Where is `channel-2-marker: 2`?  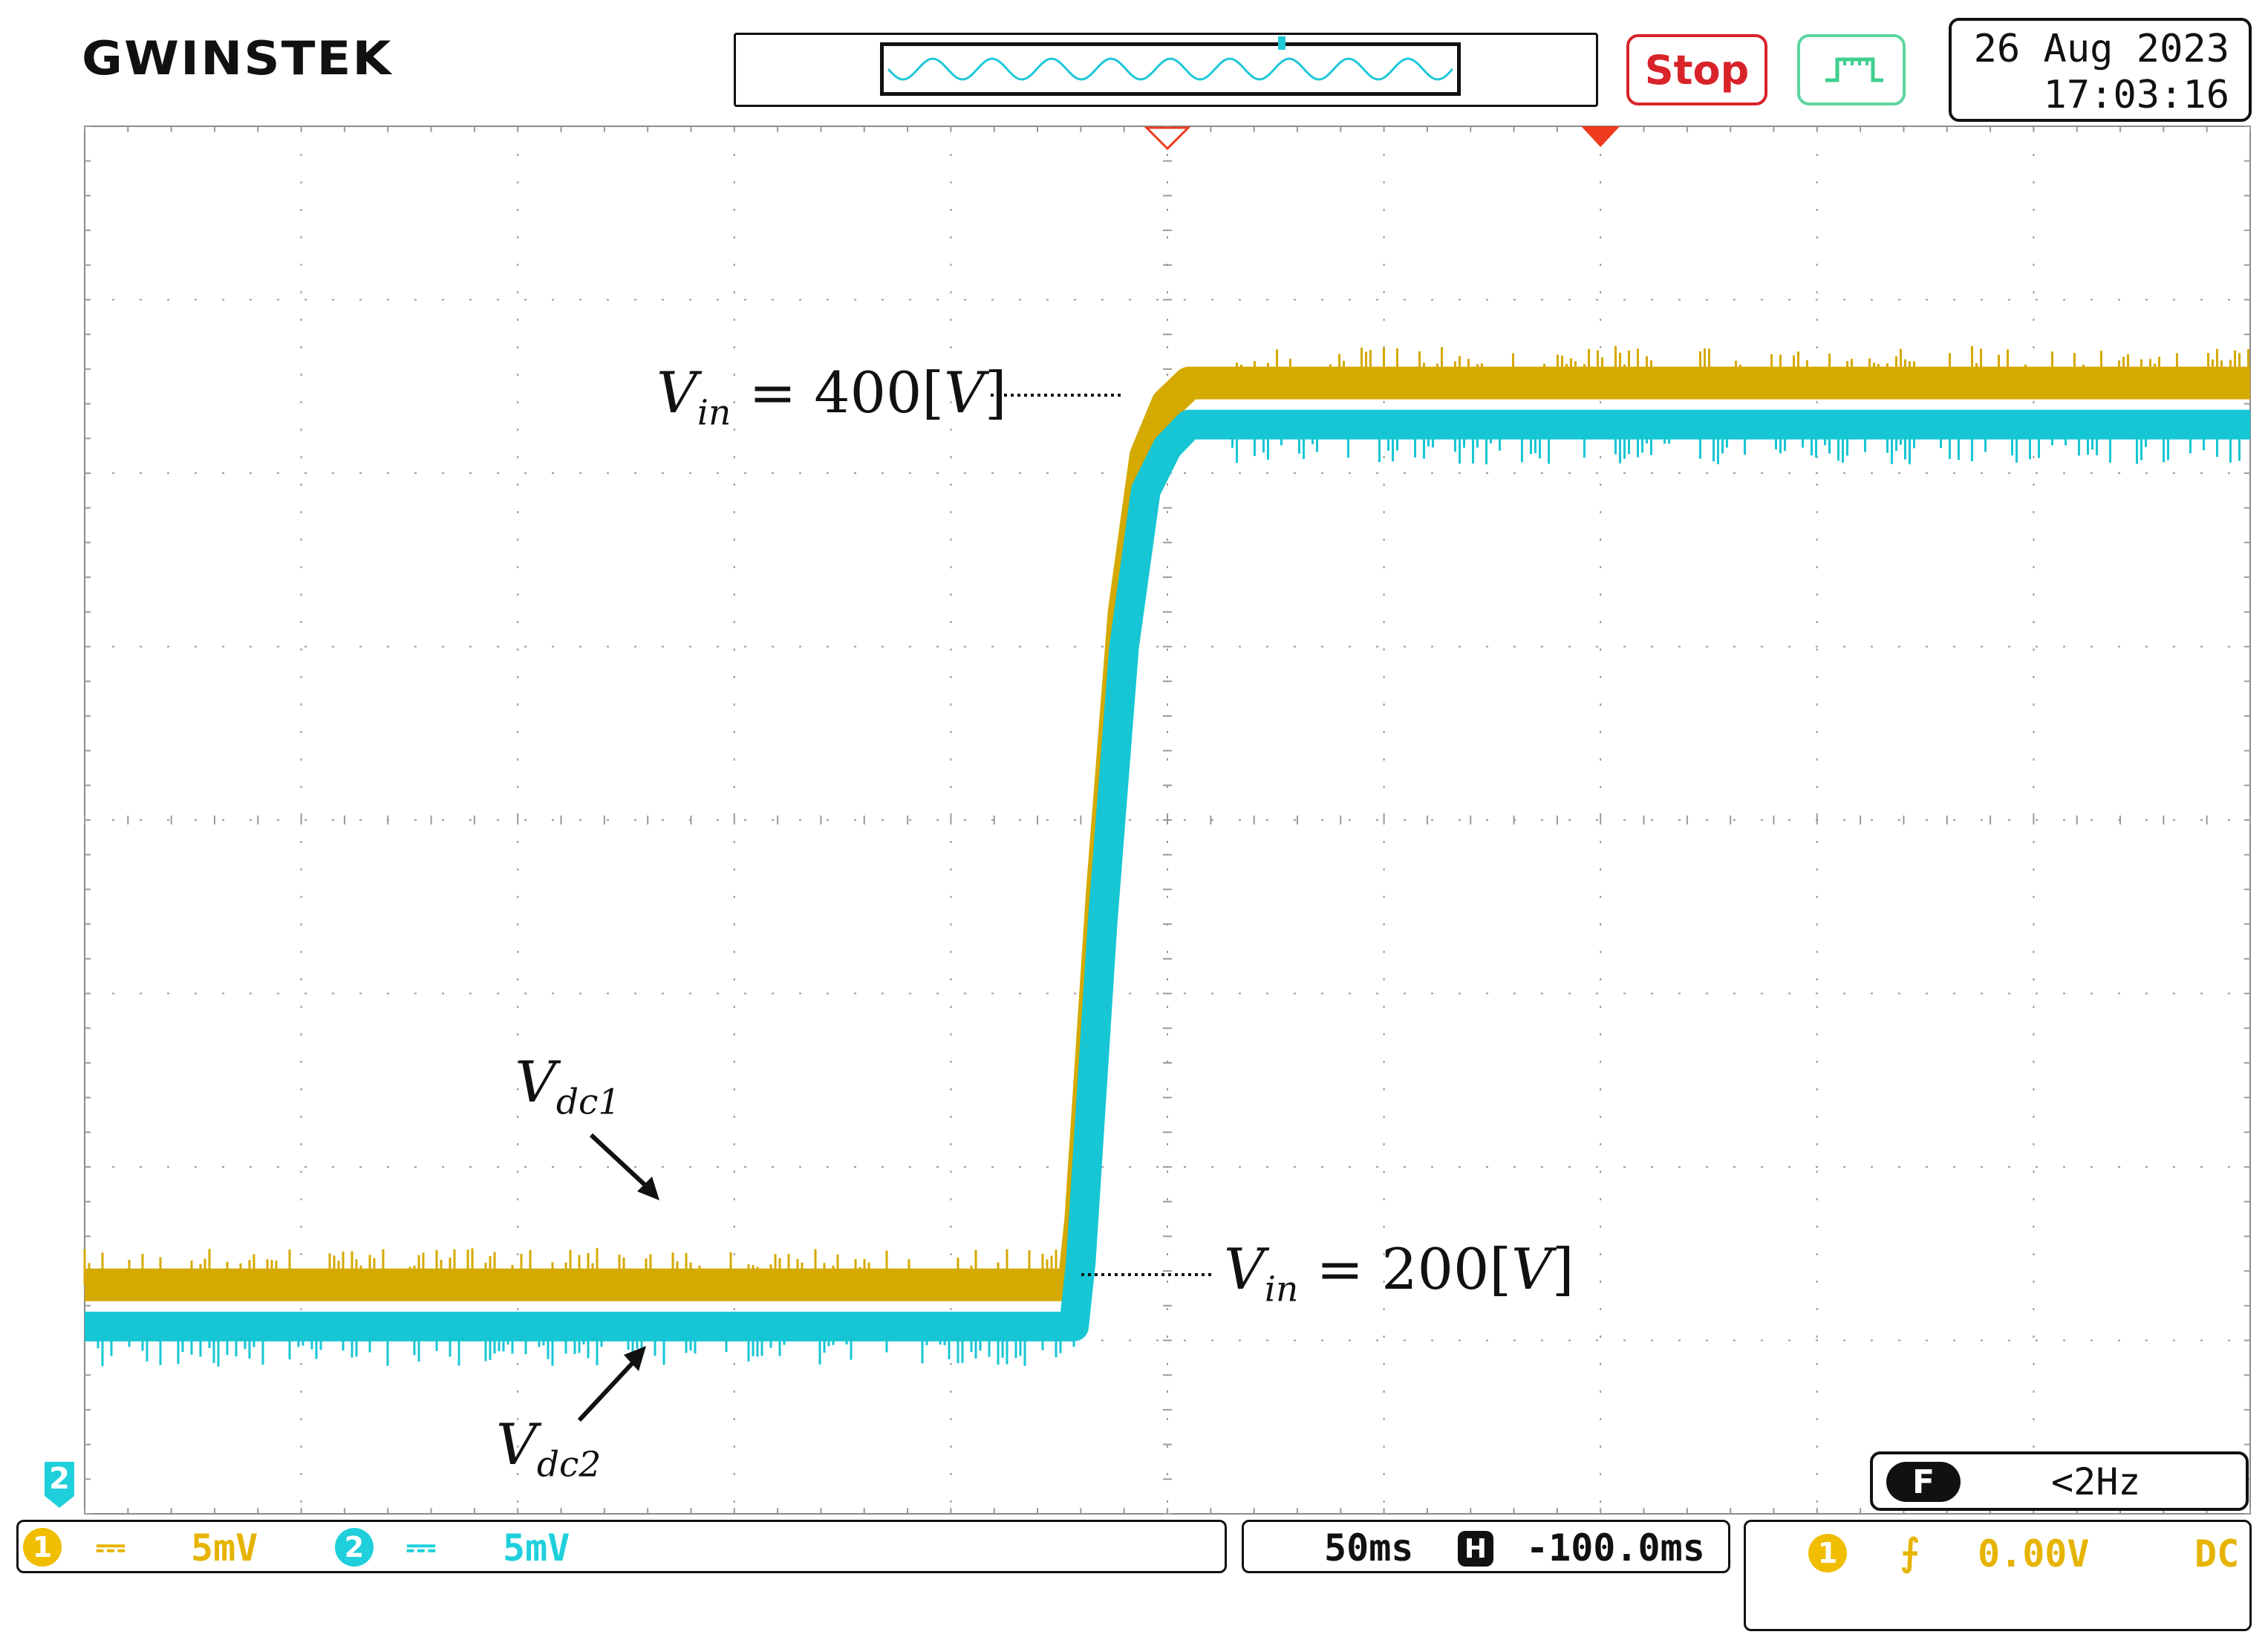 channel-2-marker: 2 is located at coordinates (59, 1484).